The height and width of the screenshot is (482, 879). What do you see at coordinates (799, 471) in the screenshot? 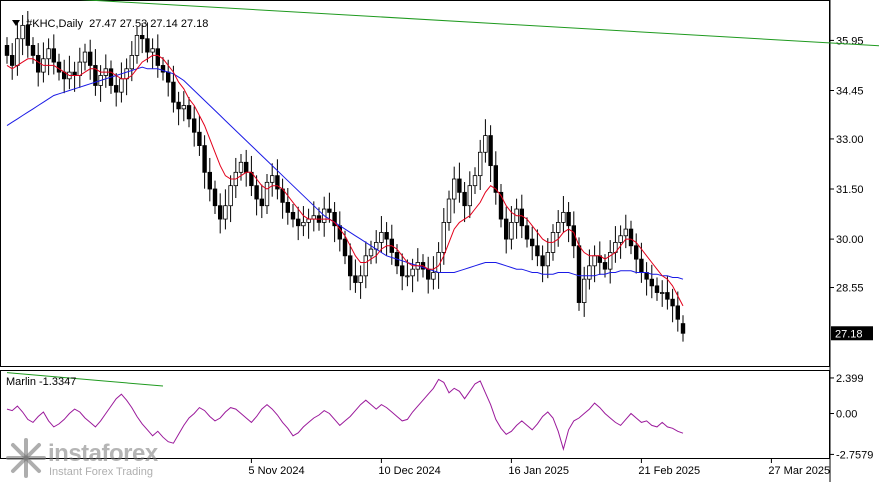
I see `time-tick-label: 27 Mar 2025` at bounding box center [799, 471].